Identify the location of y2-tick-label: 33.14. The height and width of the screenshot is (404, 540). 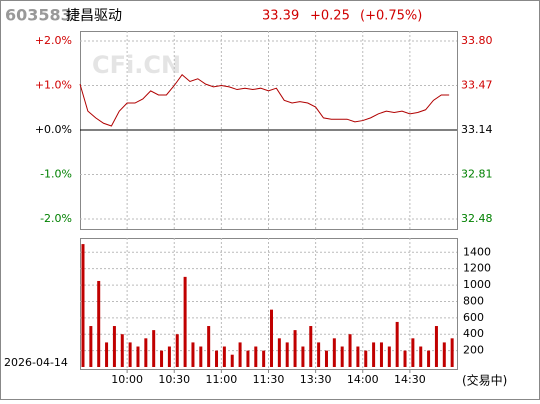
(477, 129).